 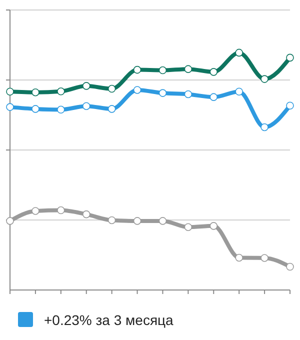 What do you see at coordinates (109, 320) in the screenshot?
I see `legend-label: +0.23% за 3 месяца` at bounding box center [109, 320].